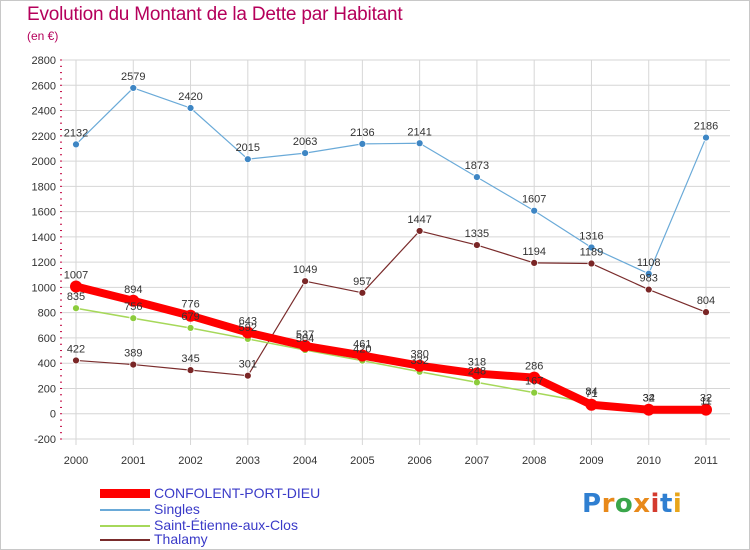 The width and height of the screenshot is (750, 550). What do you see at coordinates (591, 394) in the screenshot?
I see `data-label: 71` at bounding box center [591, 394].